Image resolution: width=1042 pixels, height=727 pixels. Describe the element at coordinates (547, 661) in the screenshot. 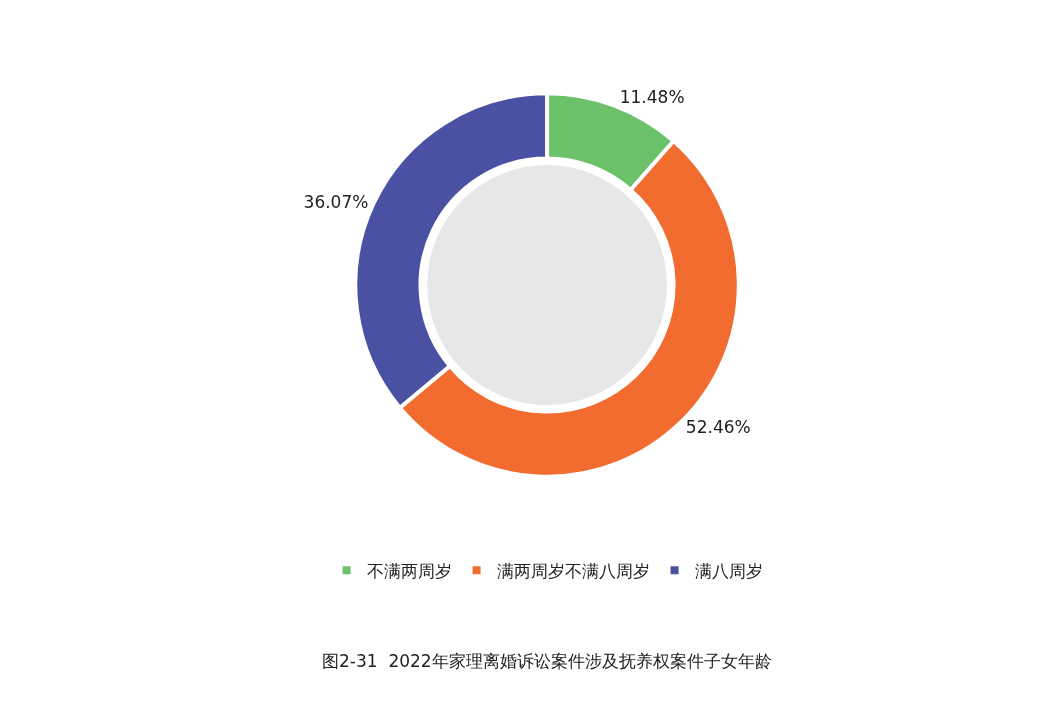

I see `text: 图2-31 2022年家理离婚诉讼案件涉及抚养权案件子女年龄` at that location.